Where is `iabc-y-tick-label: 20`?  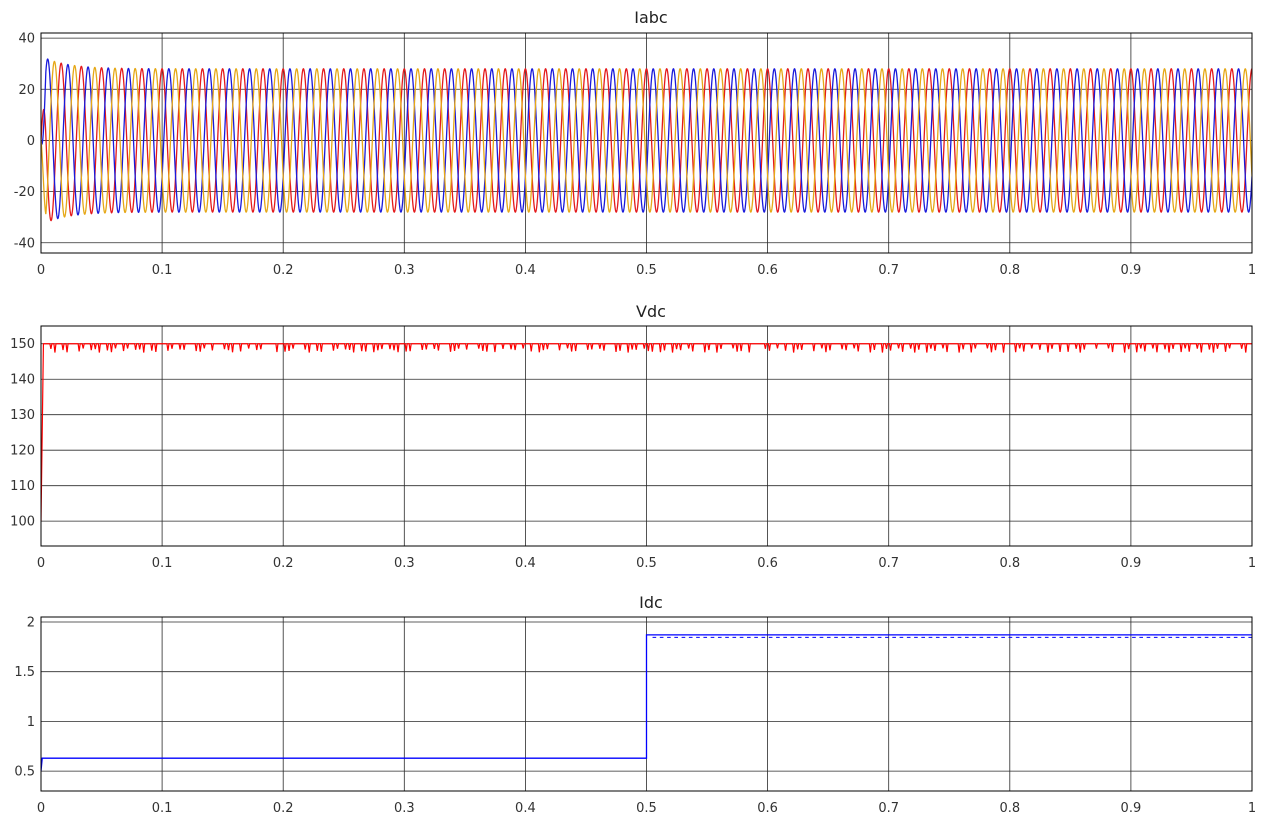 iabc-y-tick-label: 20 is located at coordinates (26, 90).